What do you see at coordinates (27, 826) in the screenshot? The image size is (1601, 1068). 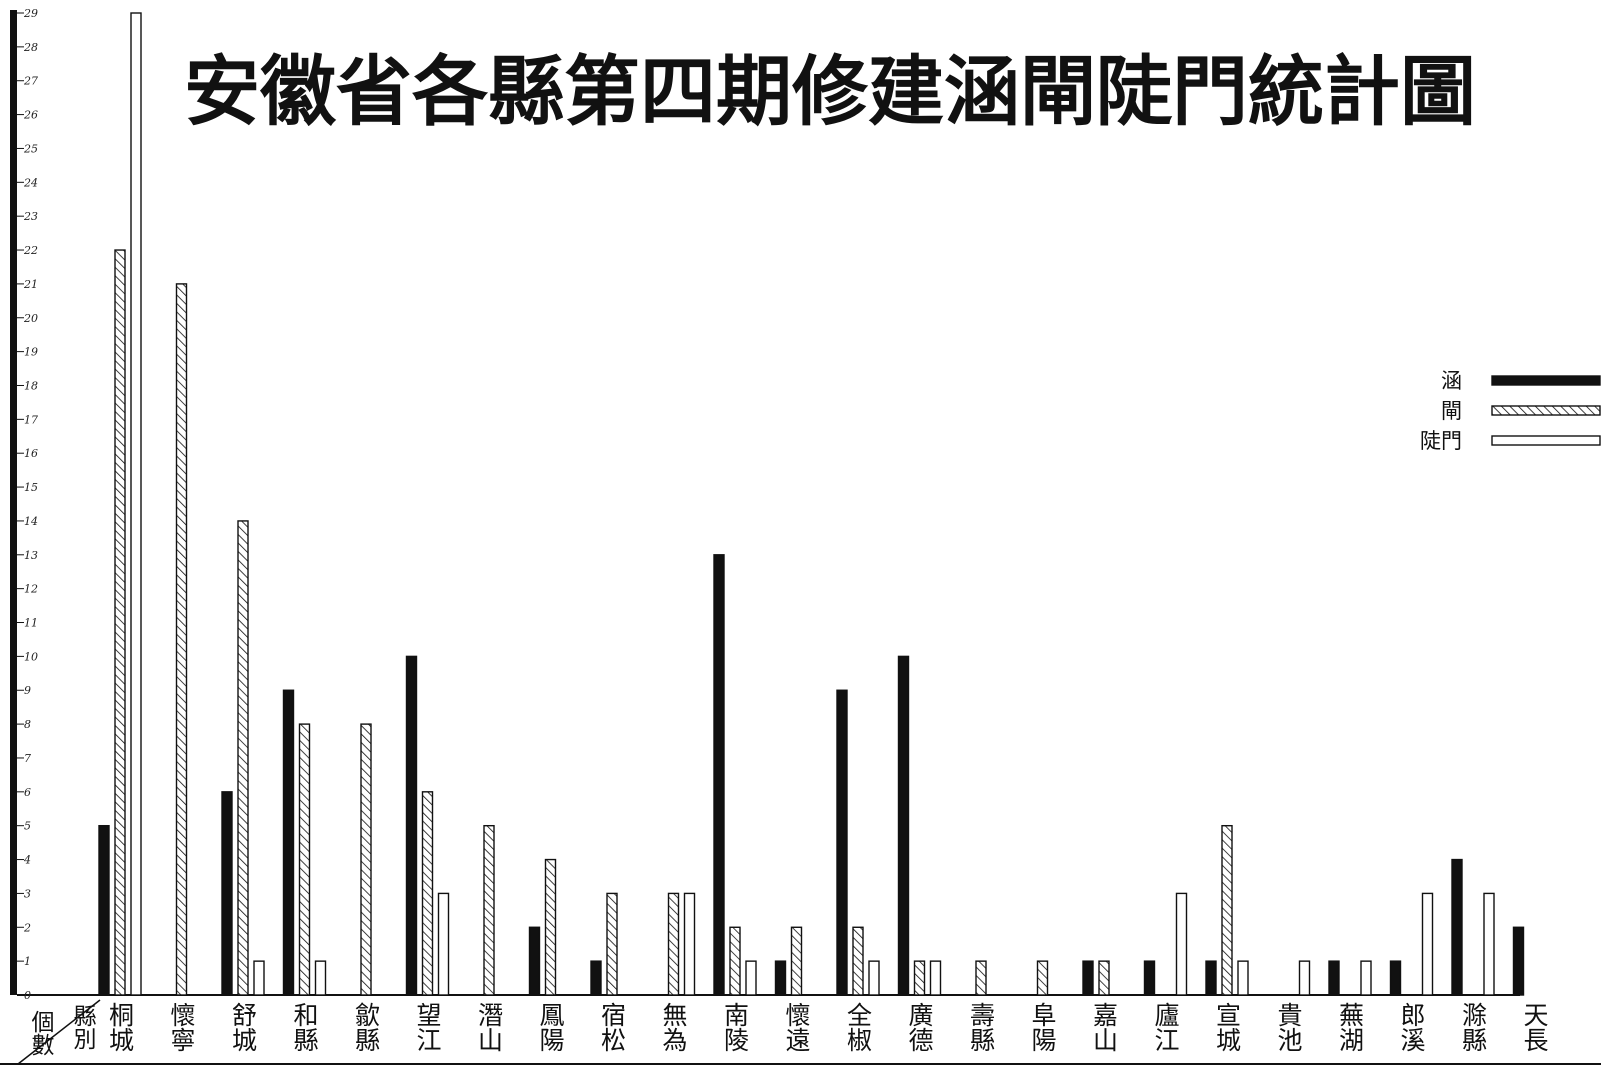 I see `y-tick-label: 5` at bounding box center [27, 826].